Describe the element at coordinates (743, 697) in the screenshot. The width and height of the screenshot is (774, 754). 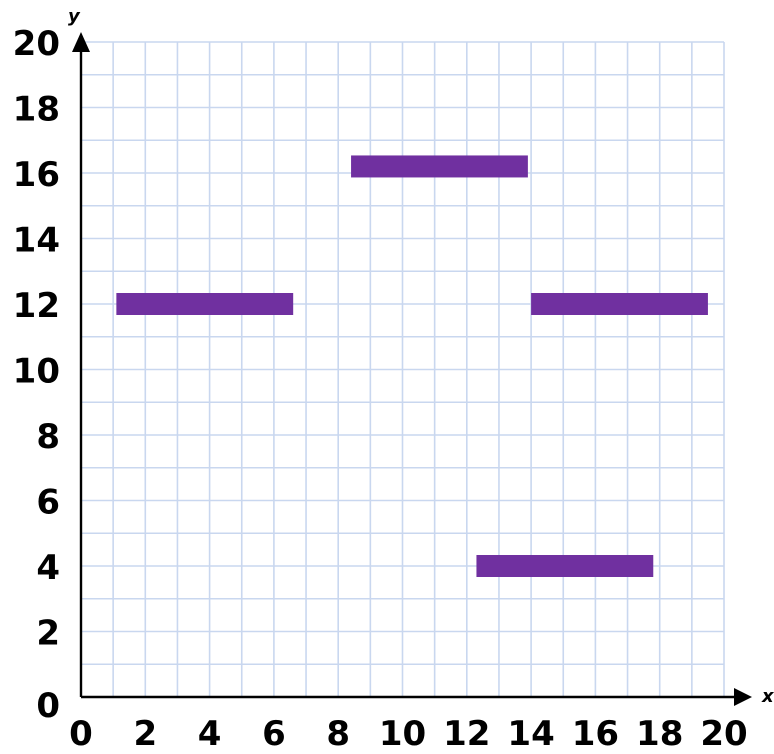
I see `x-axis-arrow` at that location.